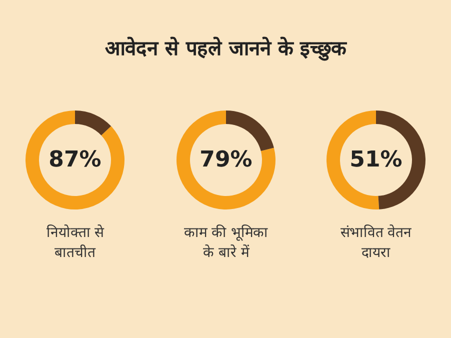 The image size is (451, 338). What do you see at coordinates (75, 160) in the screenshot?
I see `data-label: 87%` at bounding box center [75, 160].